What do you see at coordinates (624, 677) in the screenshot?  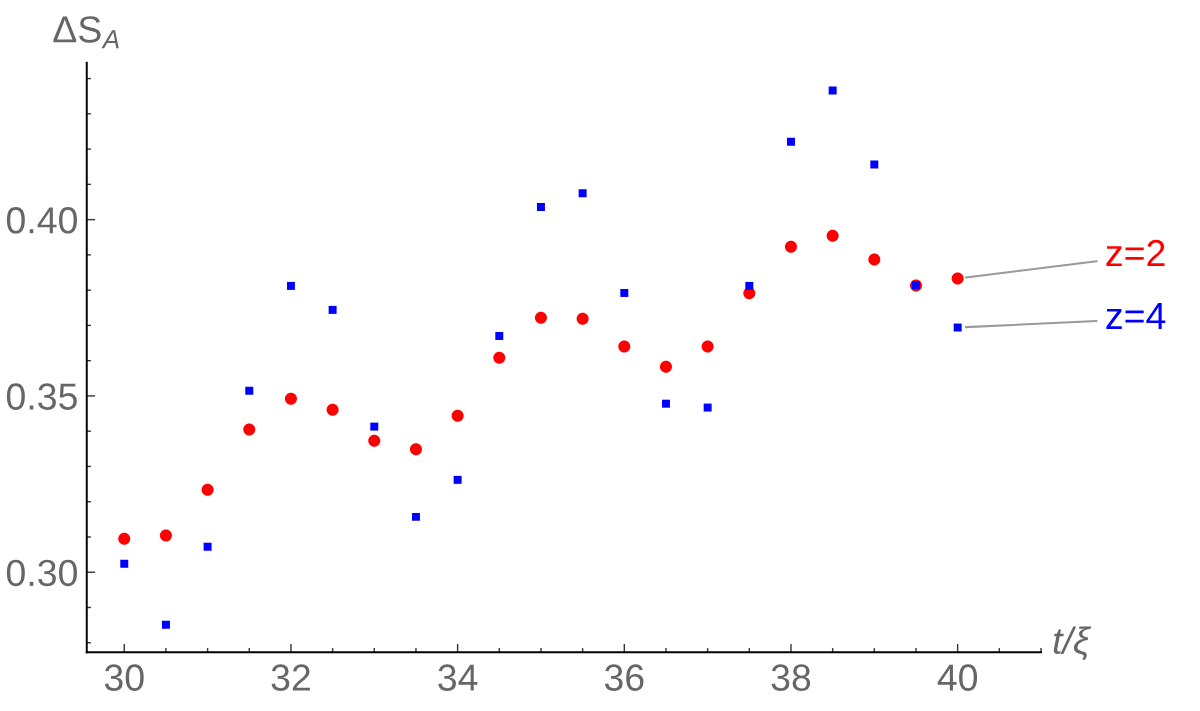 I see `x-tick-label: 36` at bounding box center [624, 677].